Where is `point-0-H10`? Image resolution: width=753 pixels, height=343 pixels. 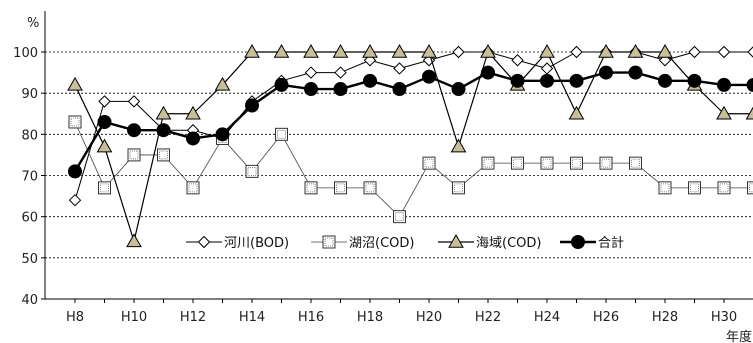
point-0-H10 is located at coordinates (134, 101).